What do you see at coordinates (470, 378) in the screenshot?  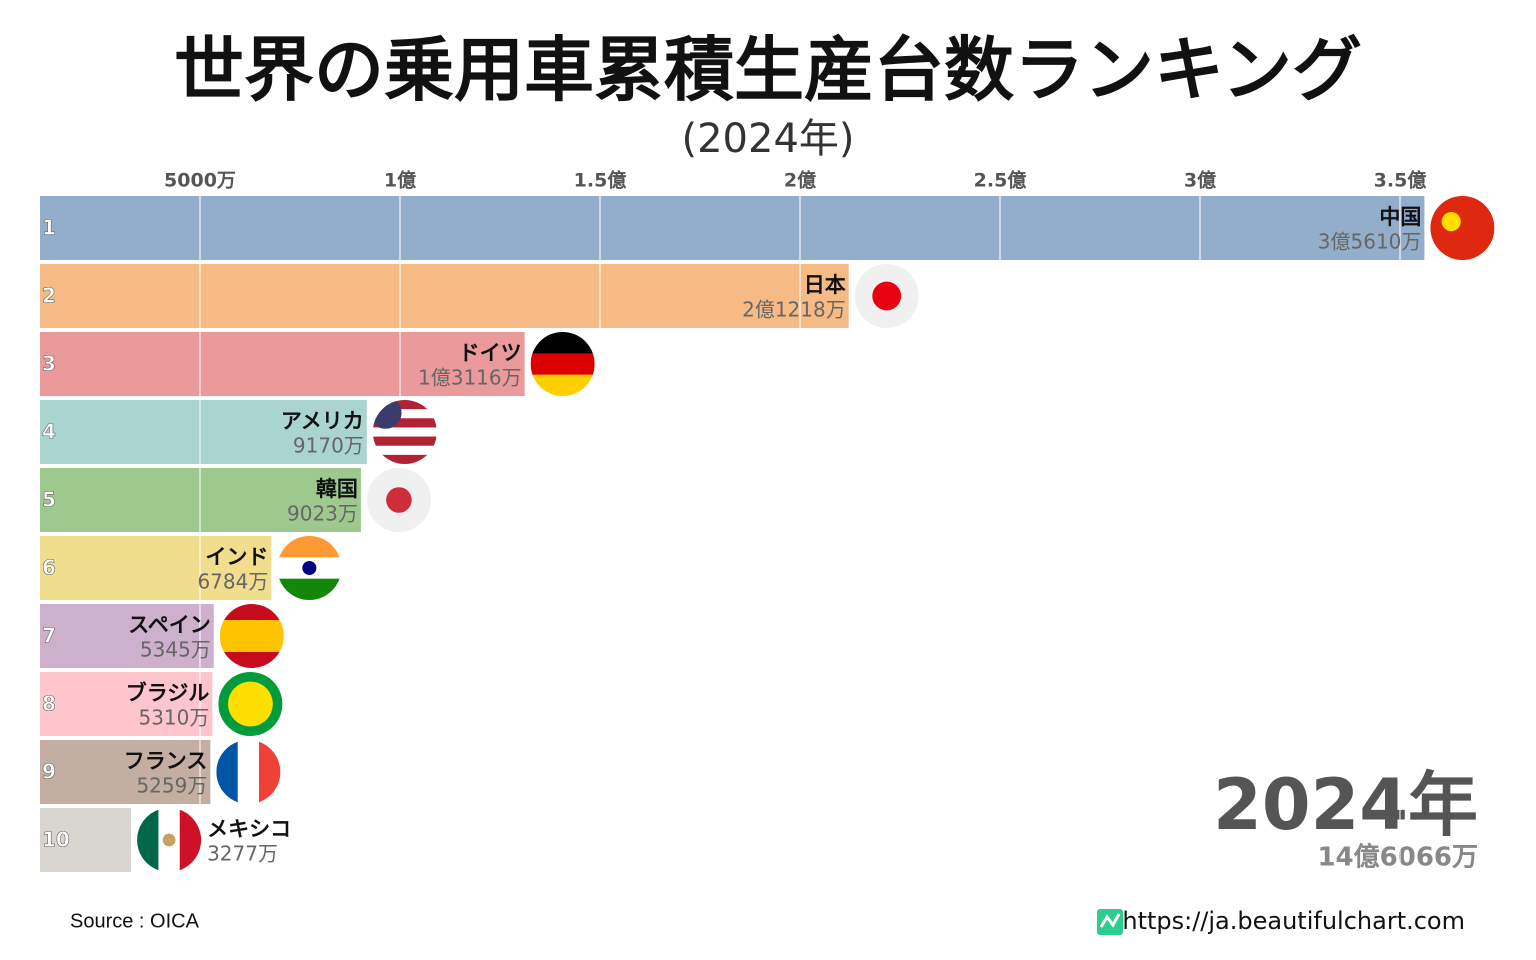 I see `value-label: 1億3116万` at bounding box center [470, 378].